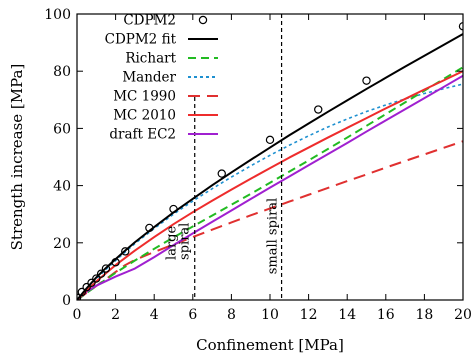 This screenshot has width=476, height=358. I want to click on x-tick-label: 18, so click(424, 315).